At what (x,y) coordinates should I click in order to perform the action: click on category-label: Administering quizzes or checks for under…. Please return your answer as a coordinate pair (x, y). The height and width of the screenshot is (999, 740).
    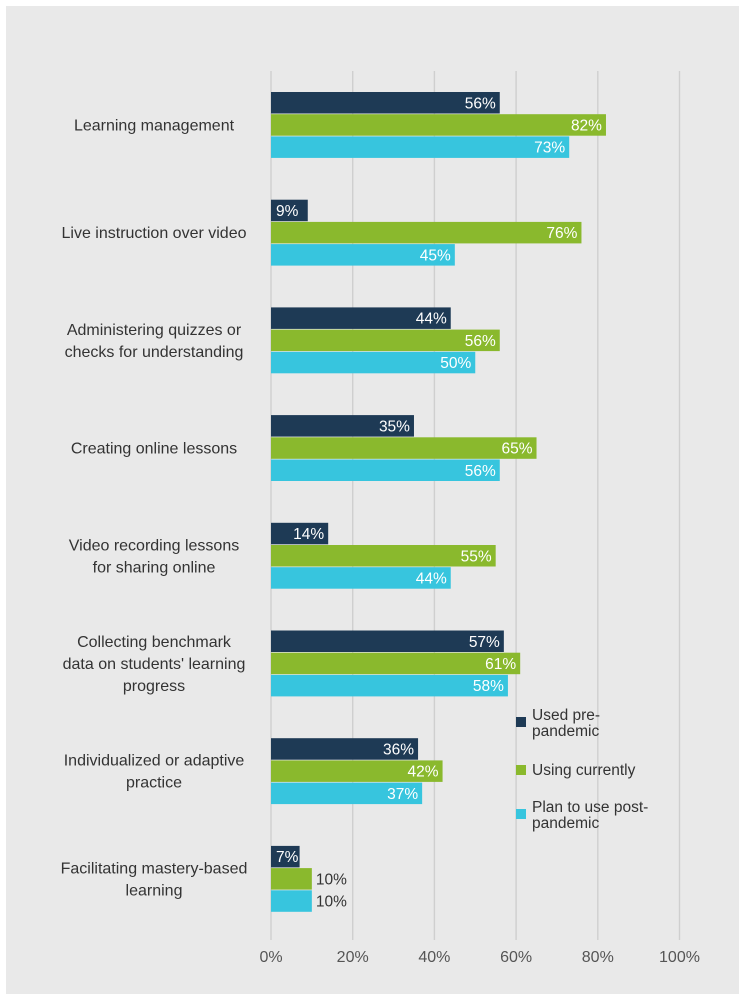
    Looking at the image, I should click on (154, 341).